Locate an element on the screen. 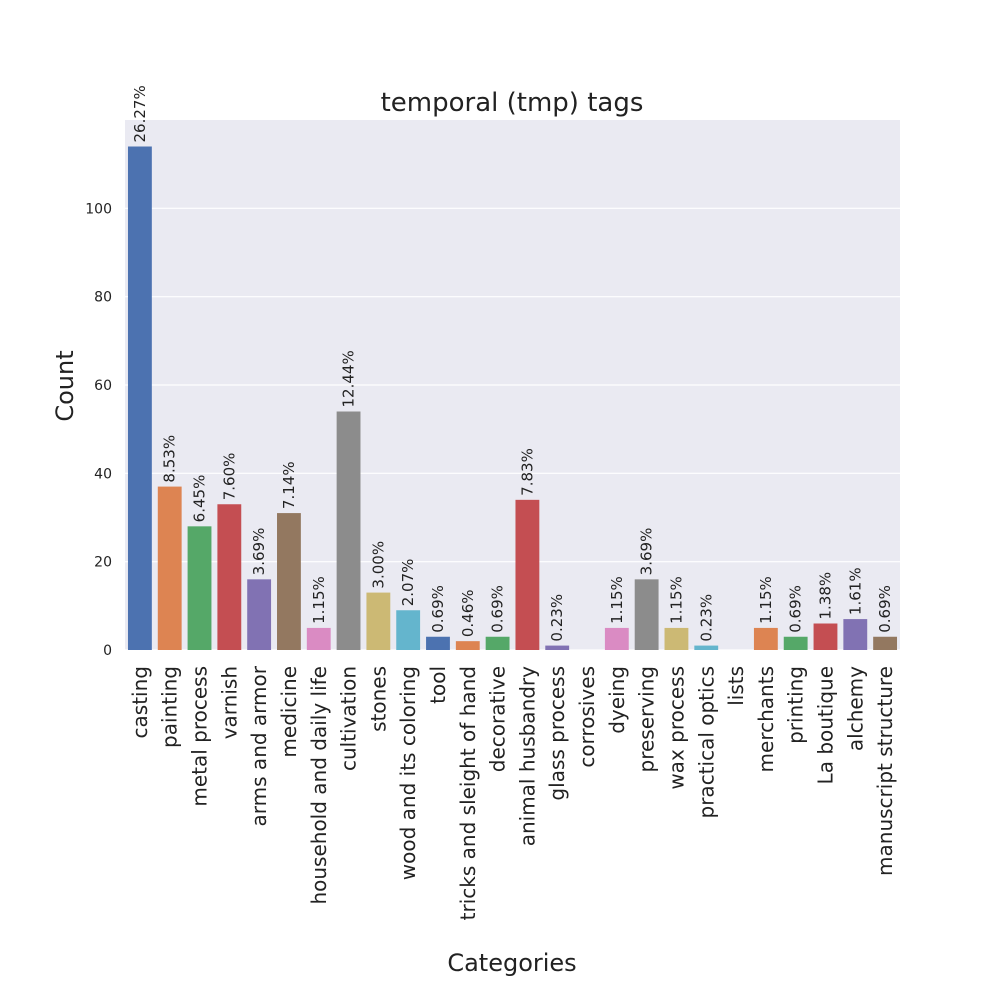  y-tick-label: 20 is located at coordinates (103, 563).